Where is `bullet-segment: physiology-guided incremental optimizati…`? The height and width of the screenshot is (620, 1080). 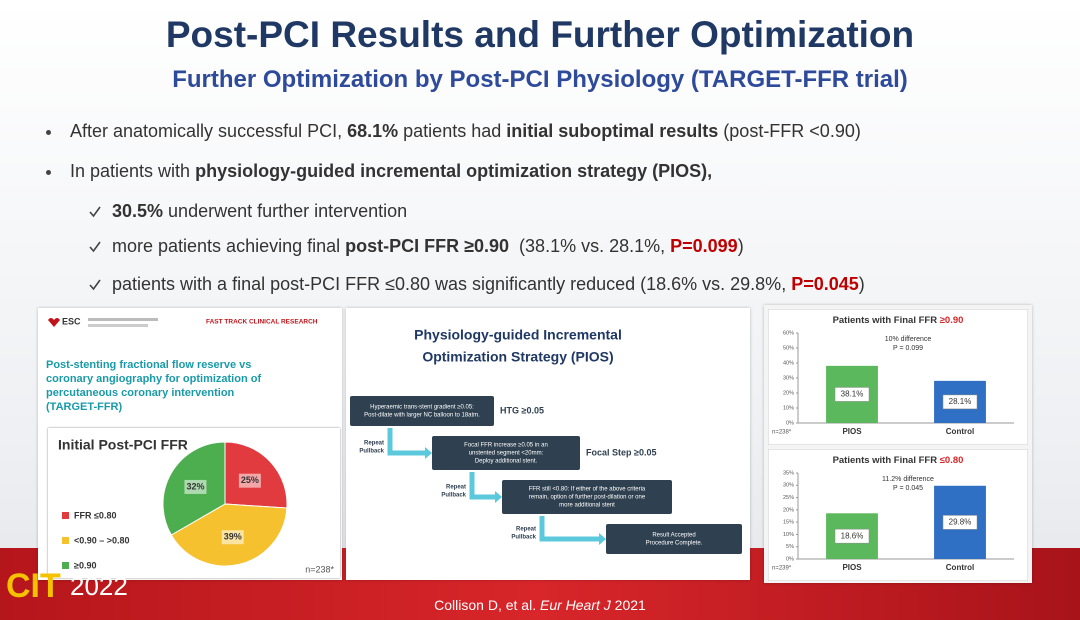
bullet-segment: physiology-guided incremental optimizati… is located at coordinates (454, 171).